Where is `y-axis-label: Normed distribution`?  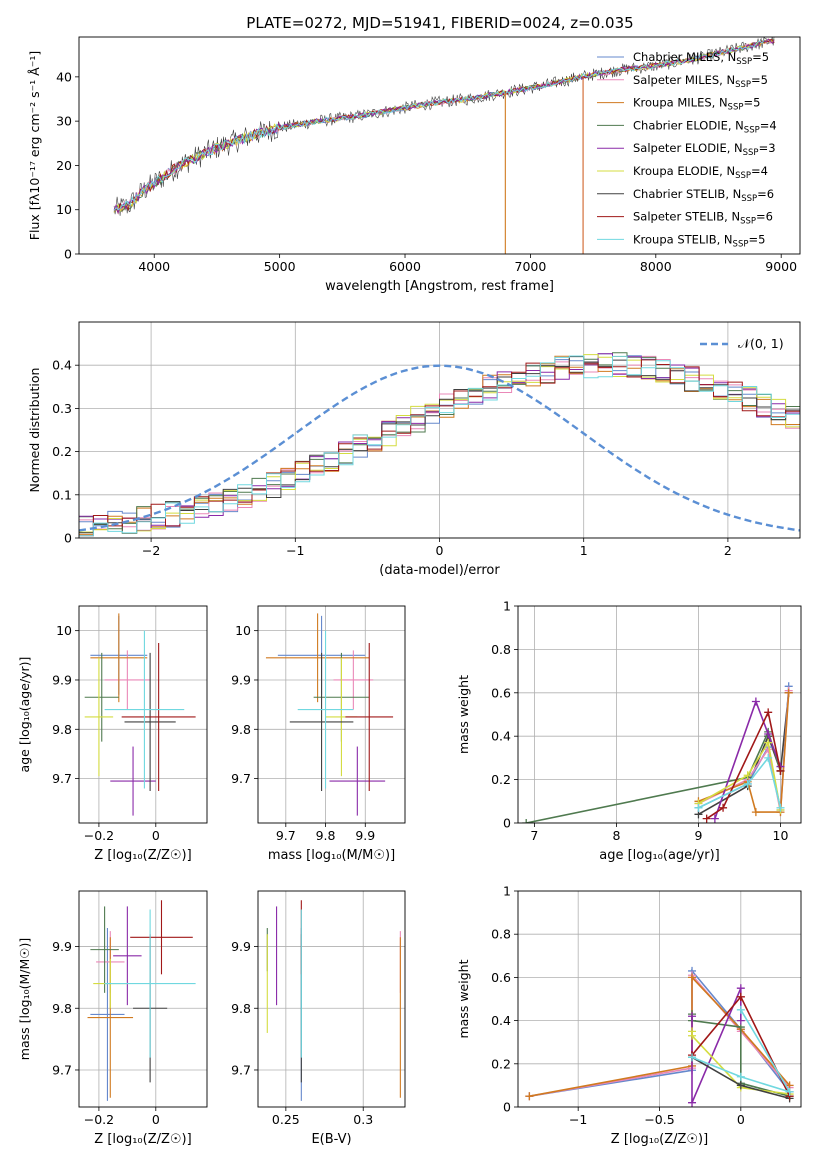
y-axis-label: Normed distribution is located at coordinates (34, 430).